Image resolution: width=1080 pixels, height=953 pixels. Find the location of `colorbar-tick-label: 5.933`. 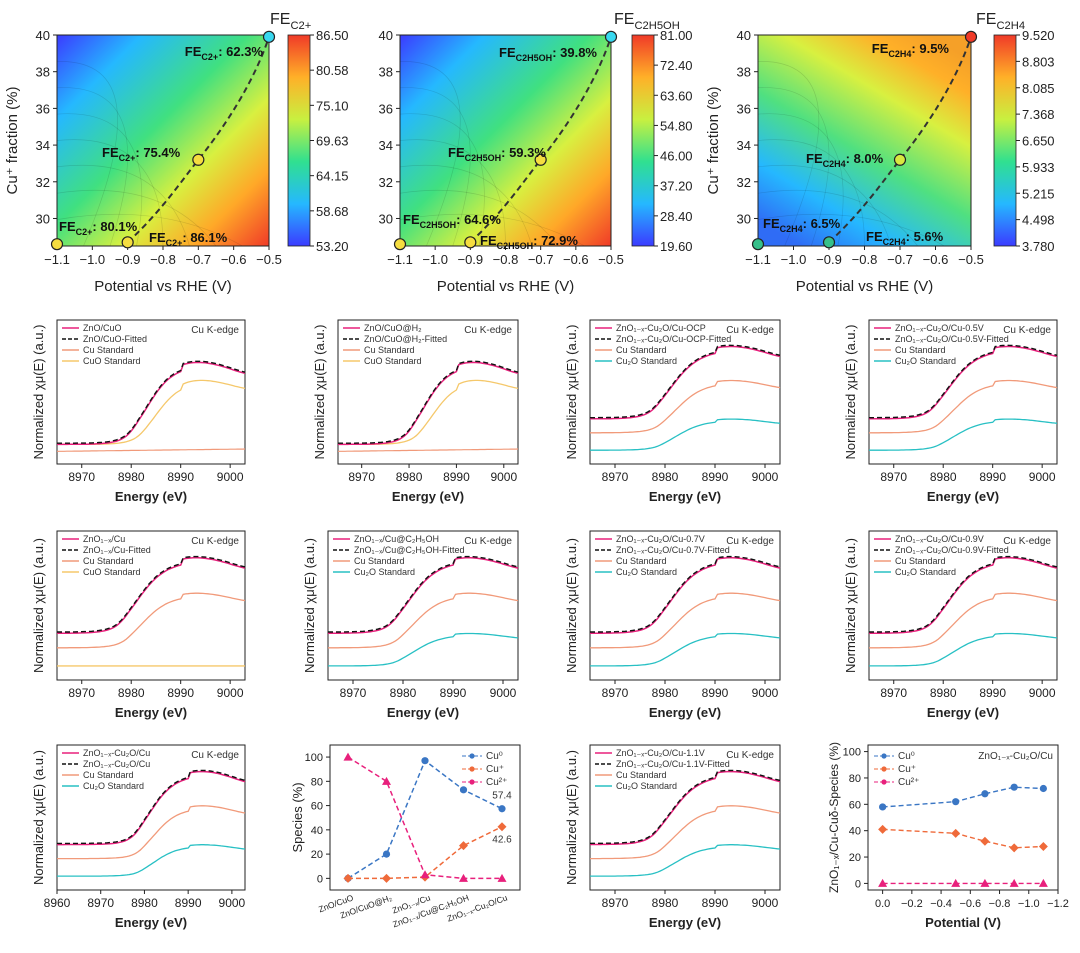

colorbar-tick-label: 5.933 is located at coordinates (1038, 167).